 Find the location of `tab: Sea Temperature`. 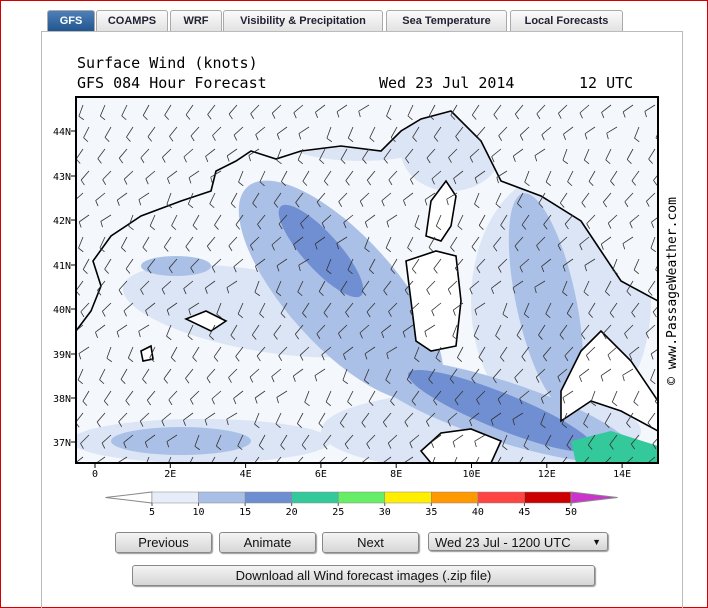

tab: Sea Temperature is located at coordinates (446, 20).